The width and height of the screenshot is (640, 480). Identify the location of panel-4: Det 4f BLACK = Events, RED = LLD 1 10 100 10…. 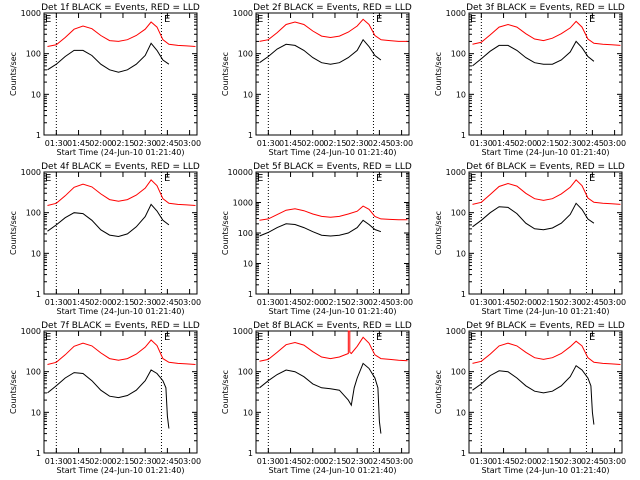
(105, 239).